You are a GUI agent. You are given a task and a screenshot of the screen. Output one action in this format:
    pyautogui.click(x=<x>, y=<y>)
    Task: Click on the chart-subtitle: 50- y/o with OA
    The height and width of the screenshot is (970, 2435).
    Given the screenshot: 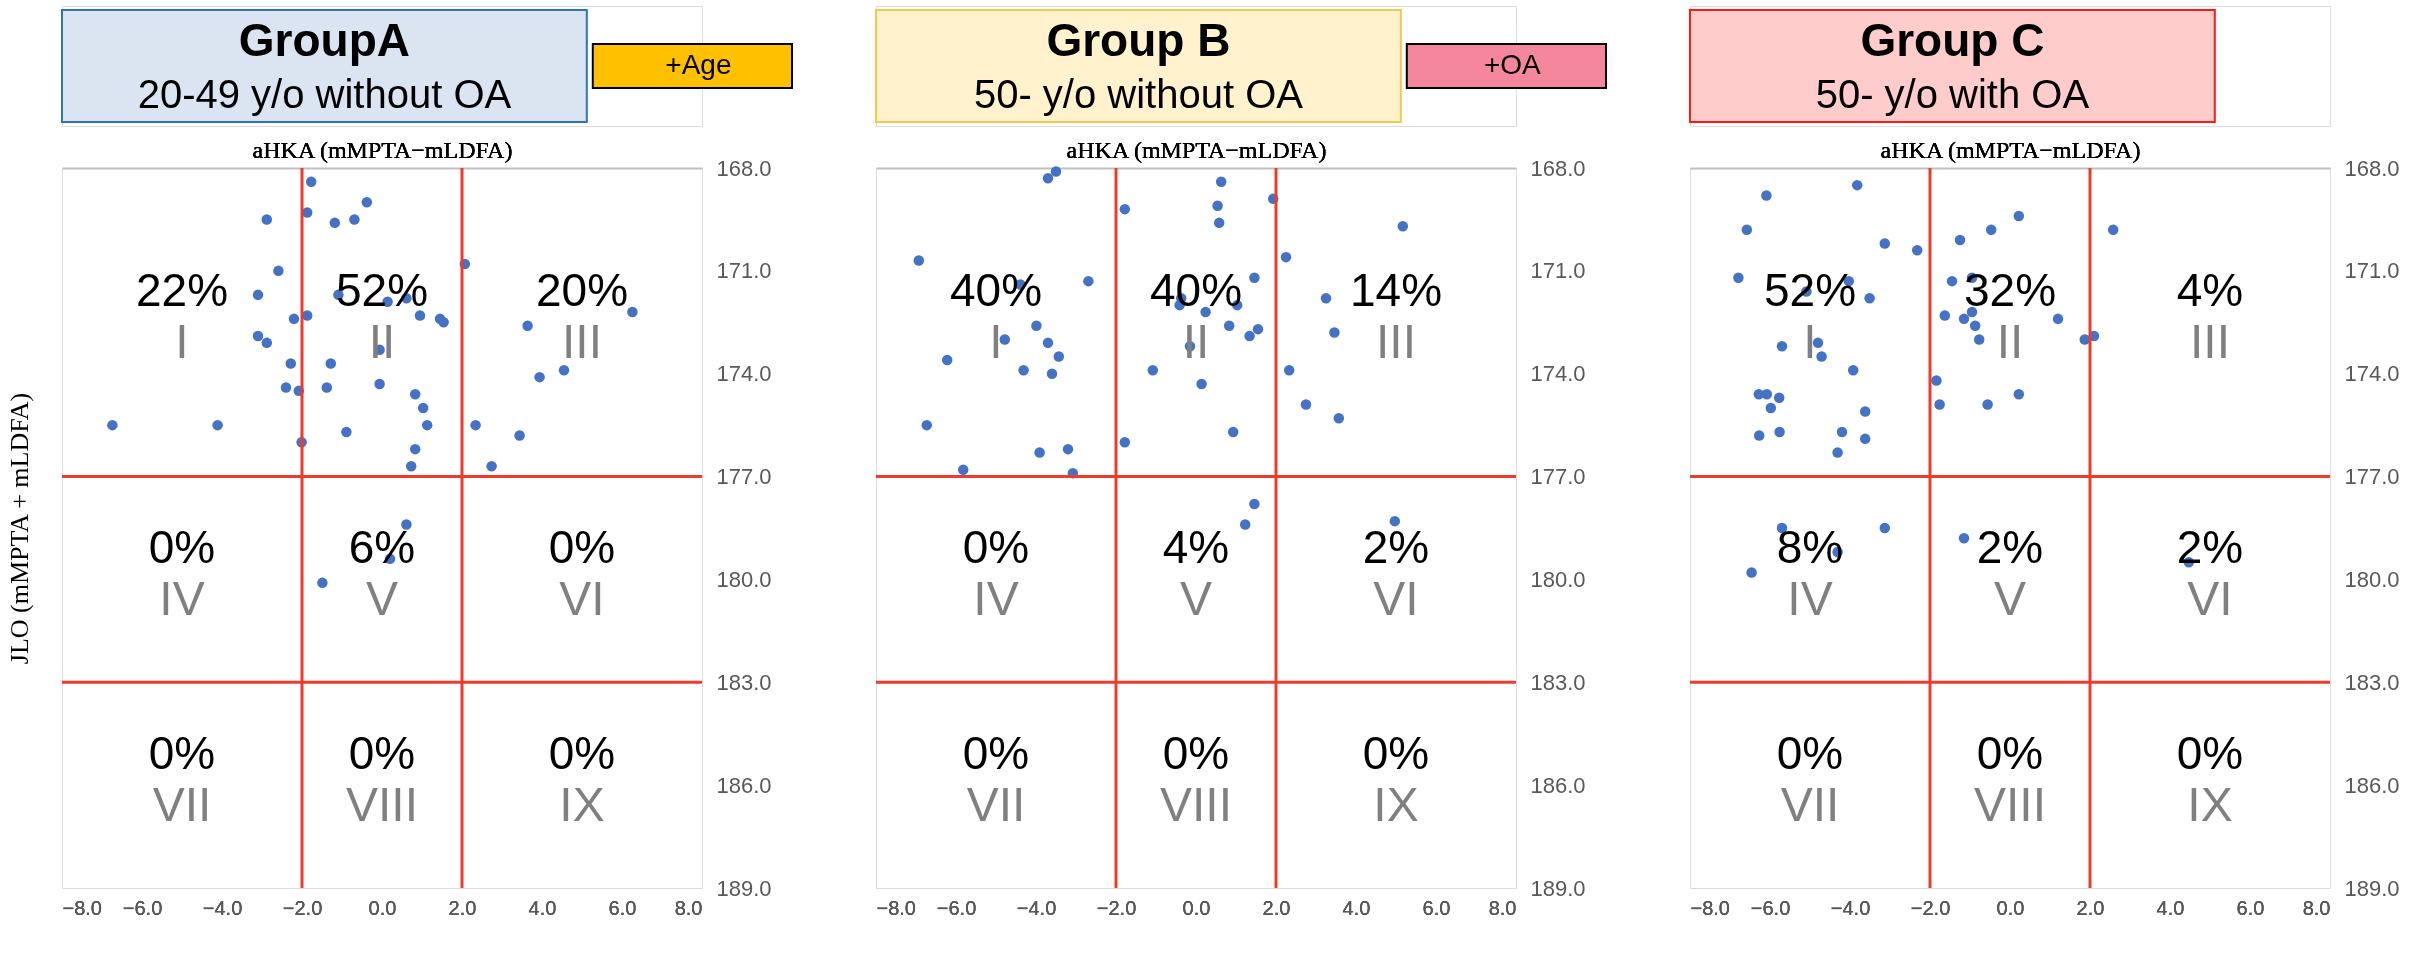 What is the action you would take?
    pyautogui.click(x=1952, y=94)
    